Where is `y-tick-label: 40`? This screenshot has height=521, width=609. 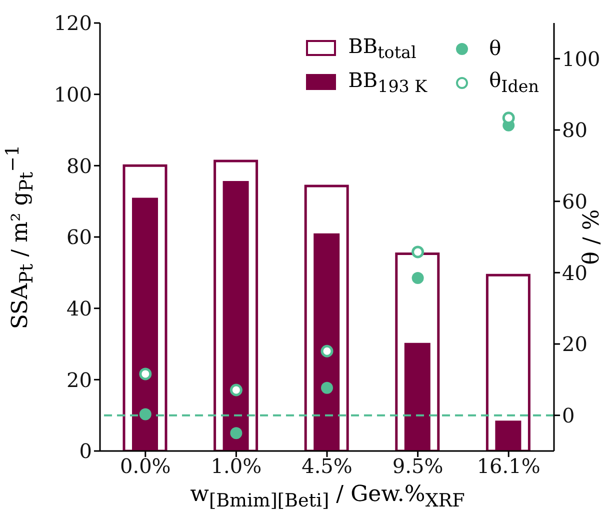 y-tick-label: 40 is located at coordinates (79, 308).